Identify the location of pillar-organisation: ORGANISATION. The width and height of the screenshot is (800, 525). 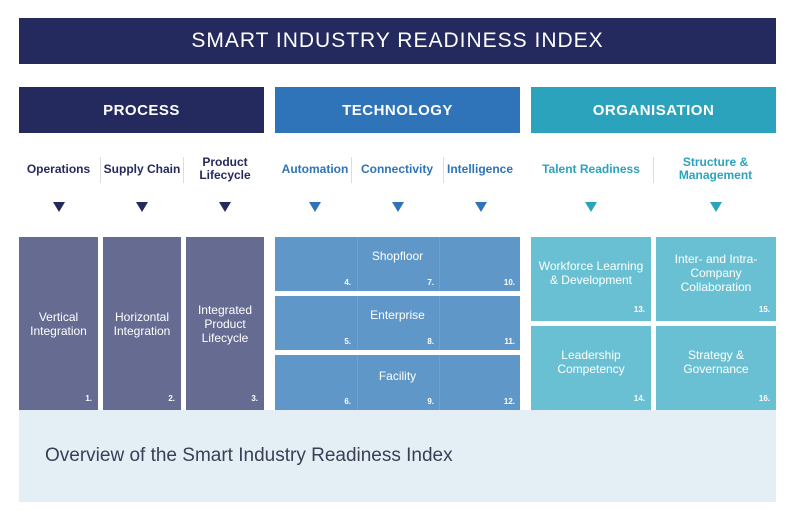
(653, 110).